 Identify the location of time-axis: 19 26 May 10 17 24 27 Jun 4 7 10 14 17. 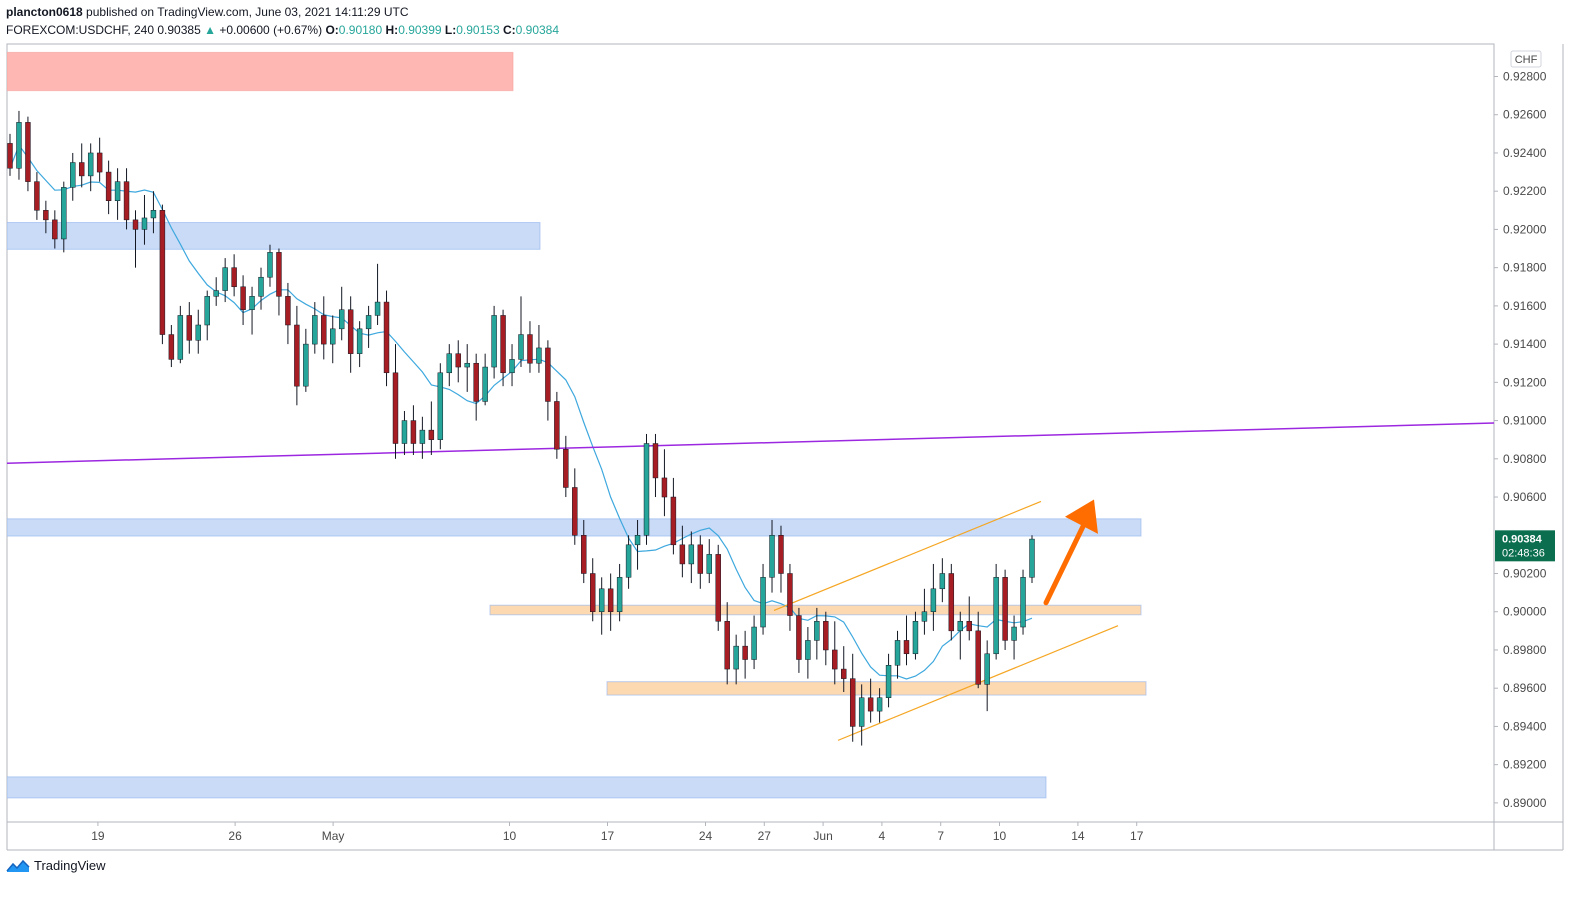
(617, 832).